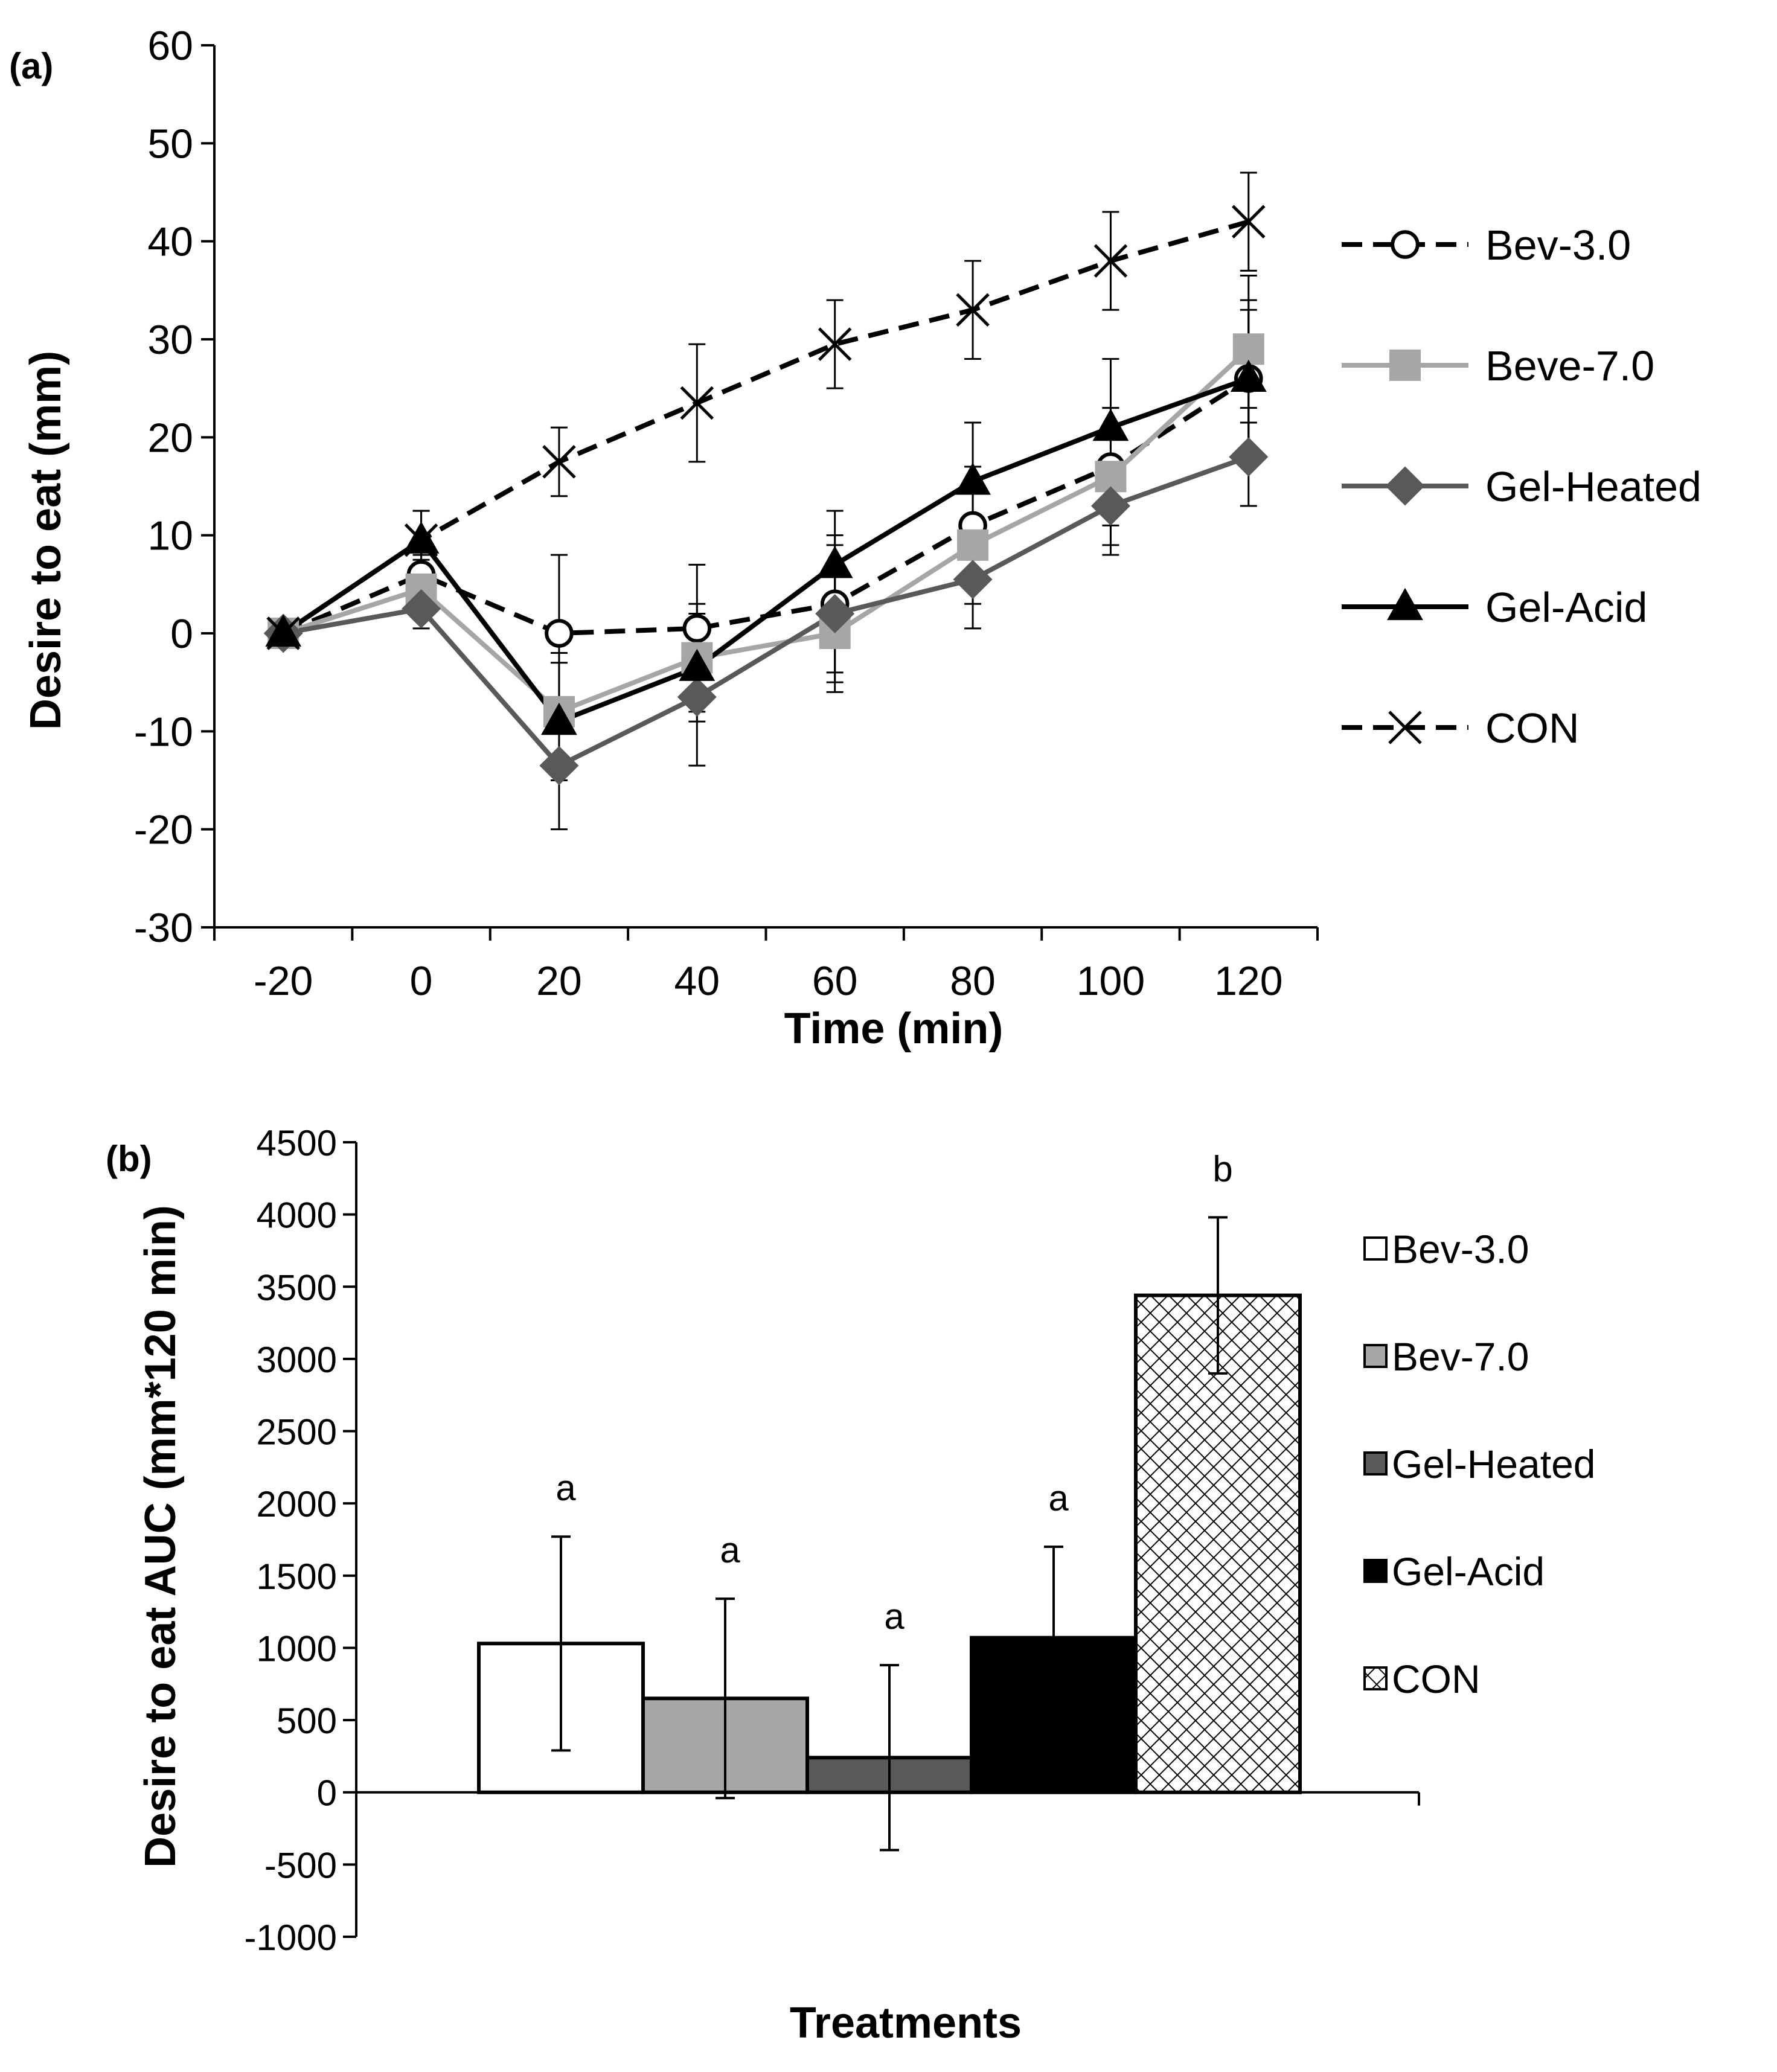  I want to click on series-markers-gel-heated, so click(766, 611).